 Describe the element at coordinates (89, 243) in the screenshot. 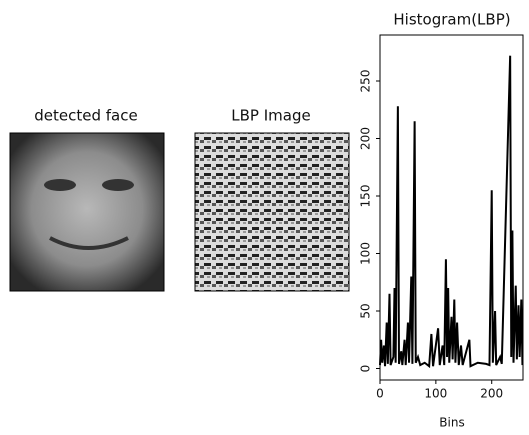

I see `mouth` at that location.